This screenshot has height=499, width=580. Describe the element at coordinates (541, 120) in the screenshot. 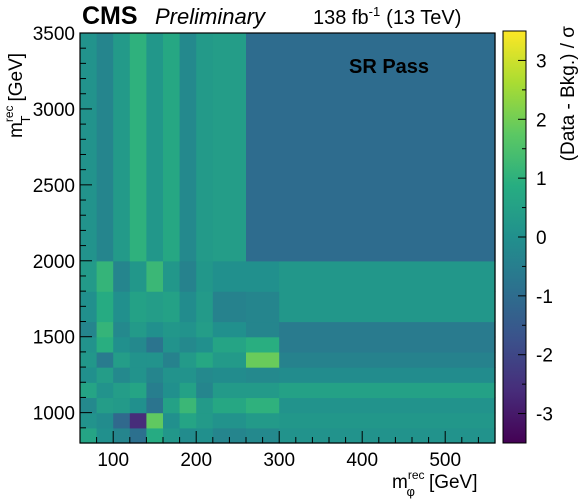

I see `colorbar-tick-label: 2` at that location.